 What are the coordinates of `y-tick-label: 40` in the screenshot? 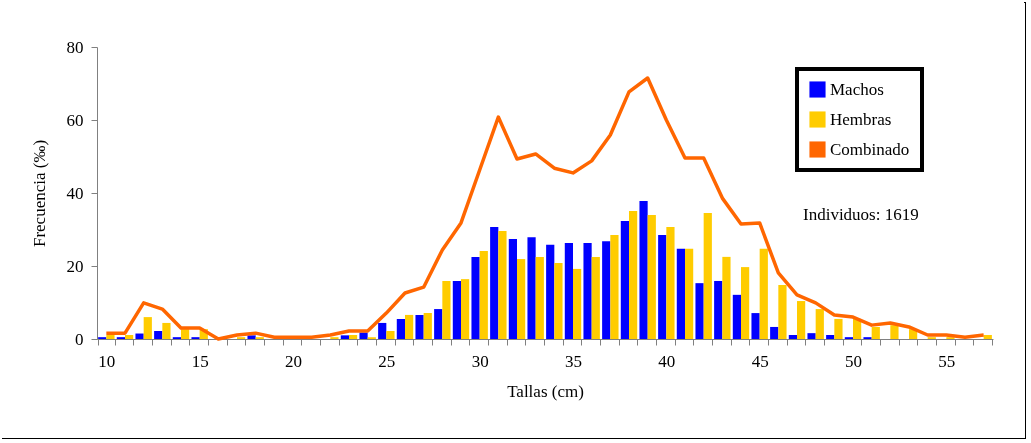 It's located at (75, 193).